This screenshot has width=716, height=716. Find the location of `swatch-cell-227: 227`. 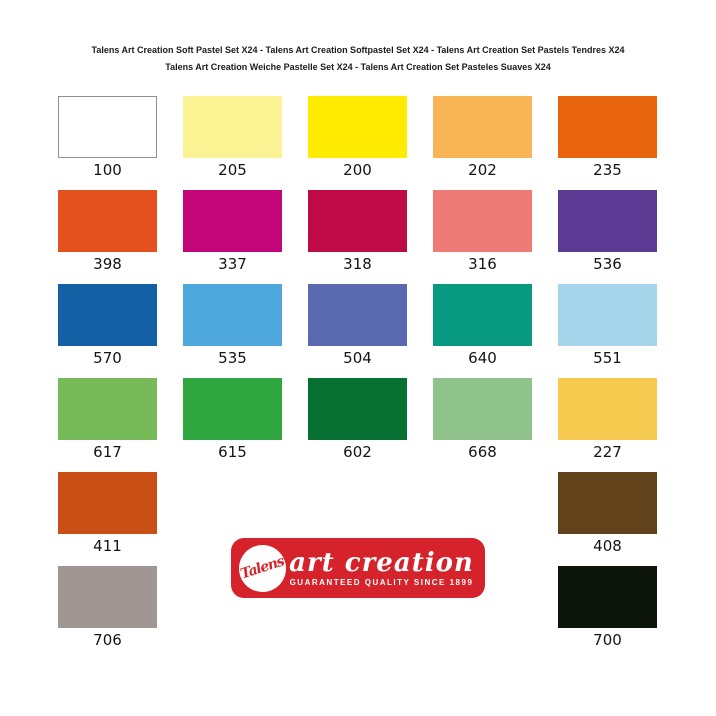

swatch-cell-227: 227 is located at coordinates (607, 420).